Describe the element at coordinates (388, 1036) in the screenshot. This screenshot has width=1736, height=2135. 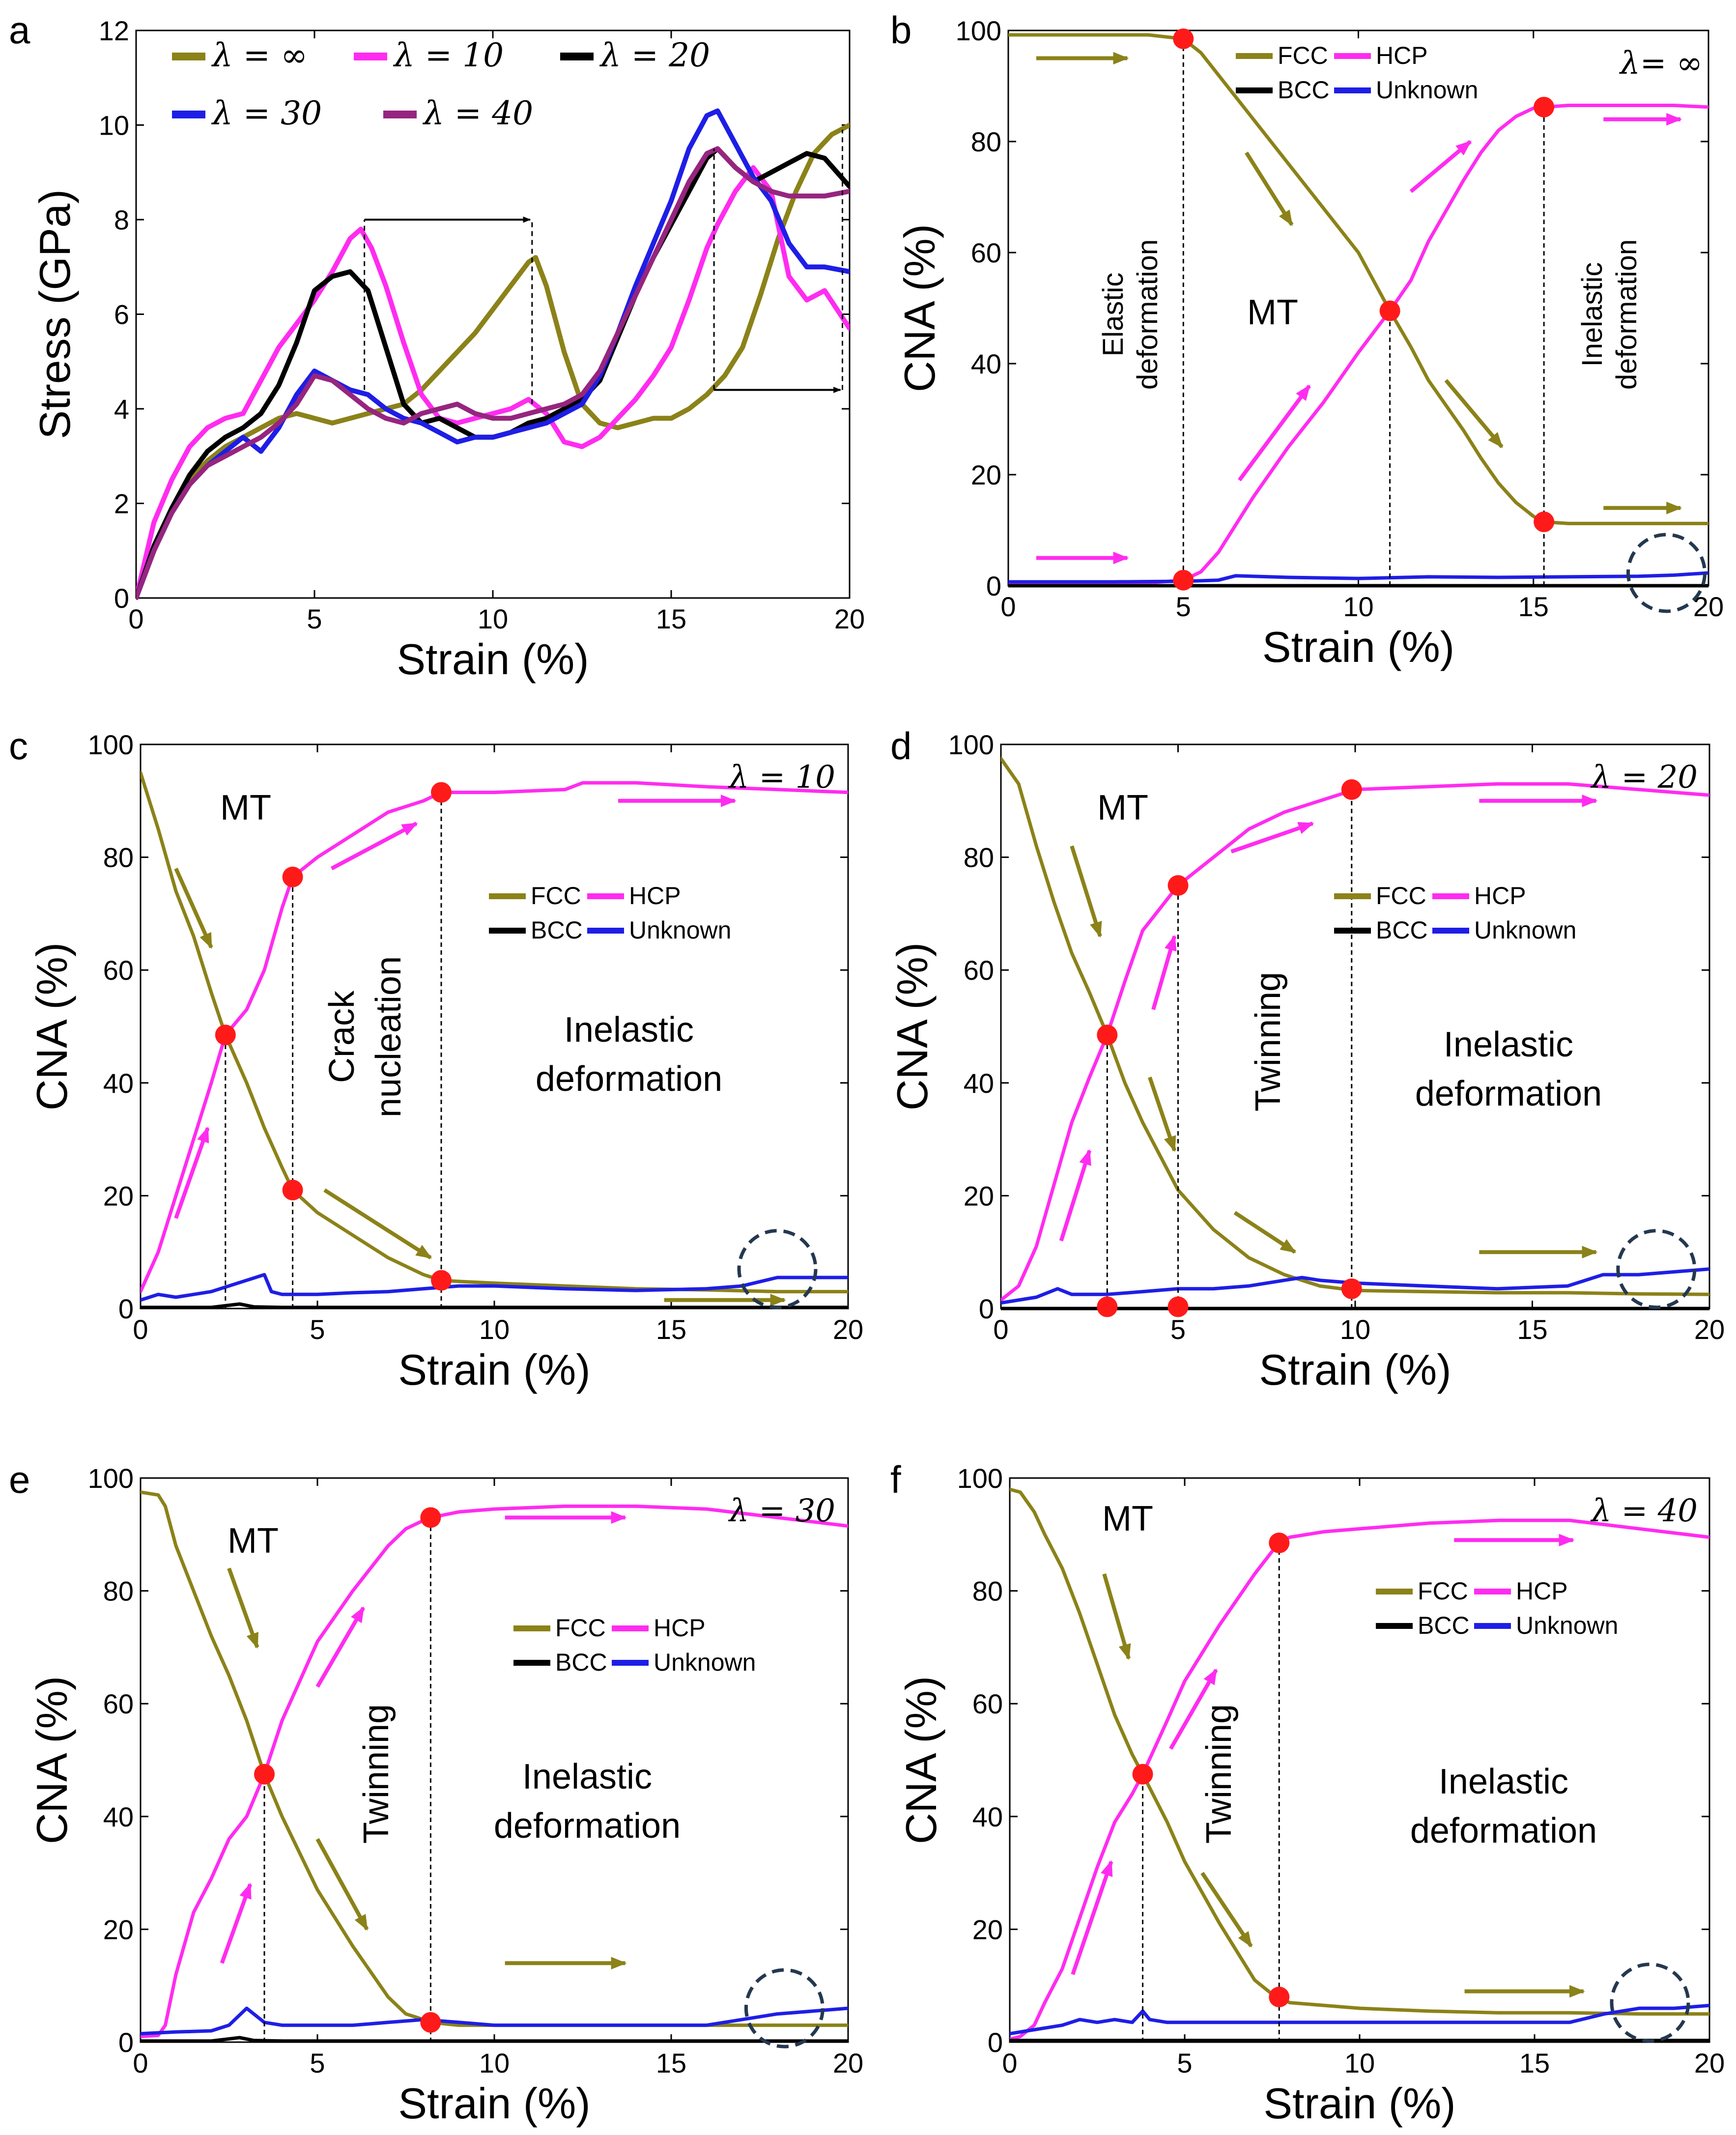
I see `region-label: nucleation` at that location.